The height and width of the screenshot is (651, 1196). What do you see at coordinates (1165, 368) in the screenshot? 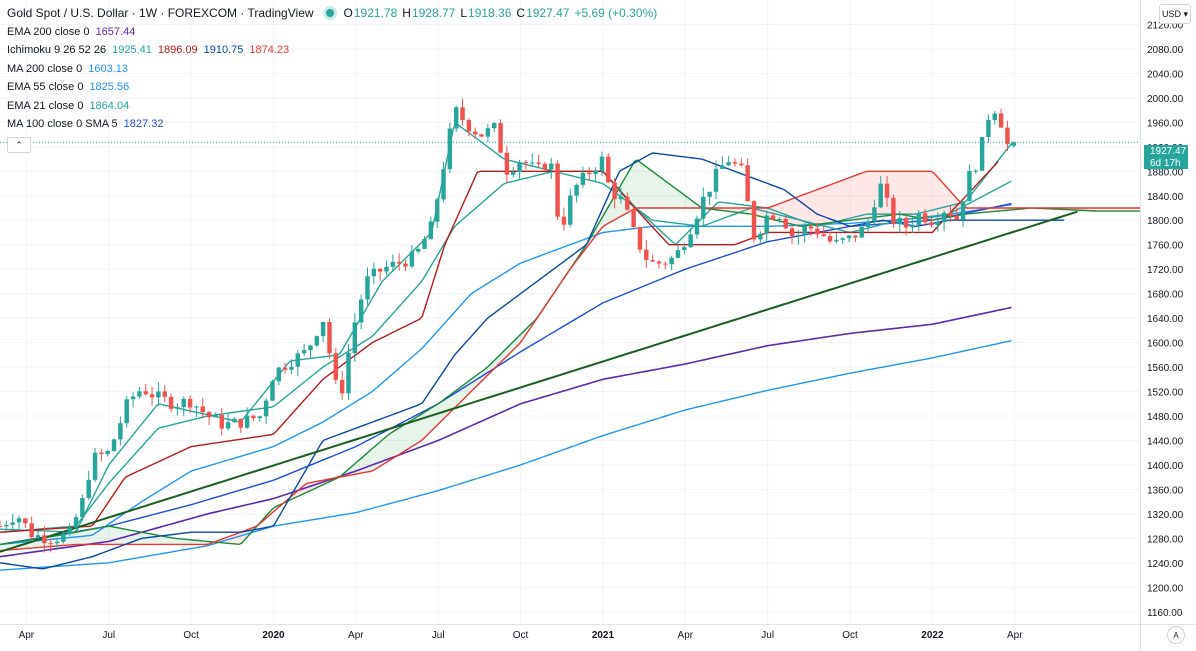
I see `y-tick-label: 1560.00` at bounding box center [1165, 368].